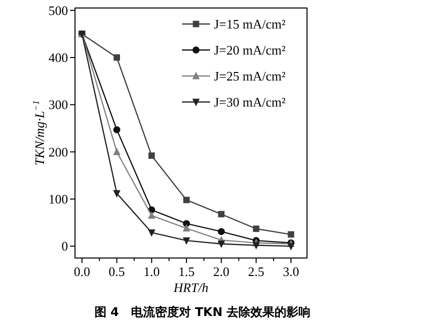 This screenshot has height=322, width=425. I want to click on y-tick-label: 500, so click(58, 10).